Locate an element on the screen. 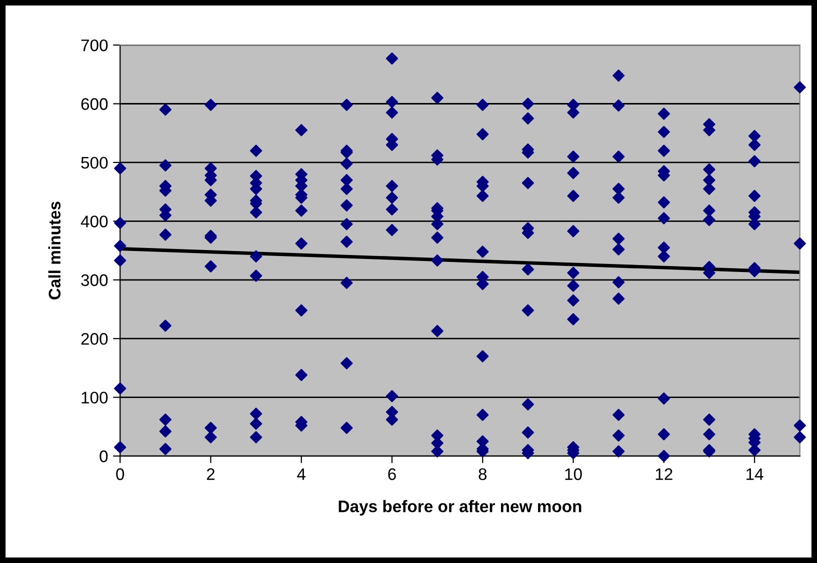 This screenshot has height=563, width=817. y-tick-label: 300 is located at coordinates (94, 280).